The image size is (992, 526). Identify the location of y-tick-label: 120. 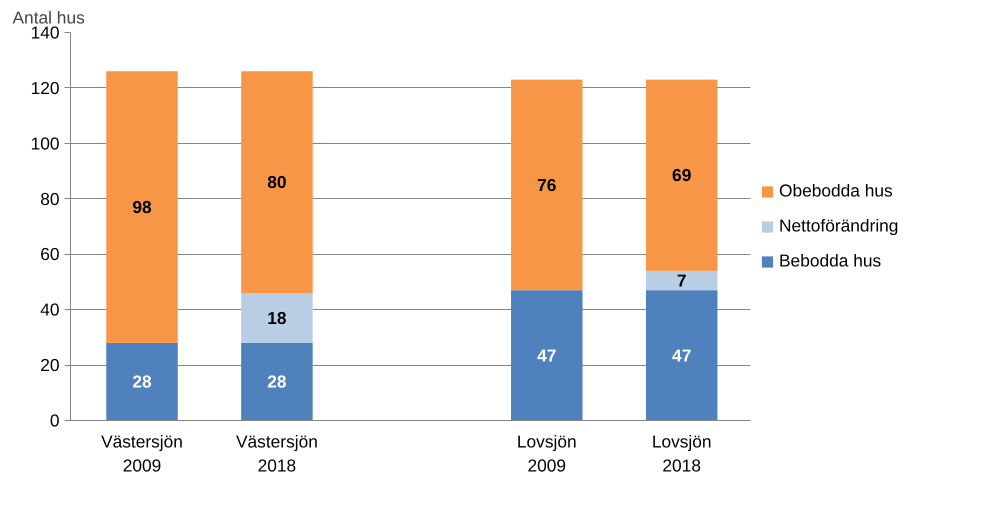
(45, 88).